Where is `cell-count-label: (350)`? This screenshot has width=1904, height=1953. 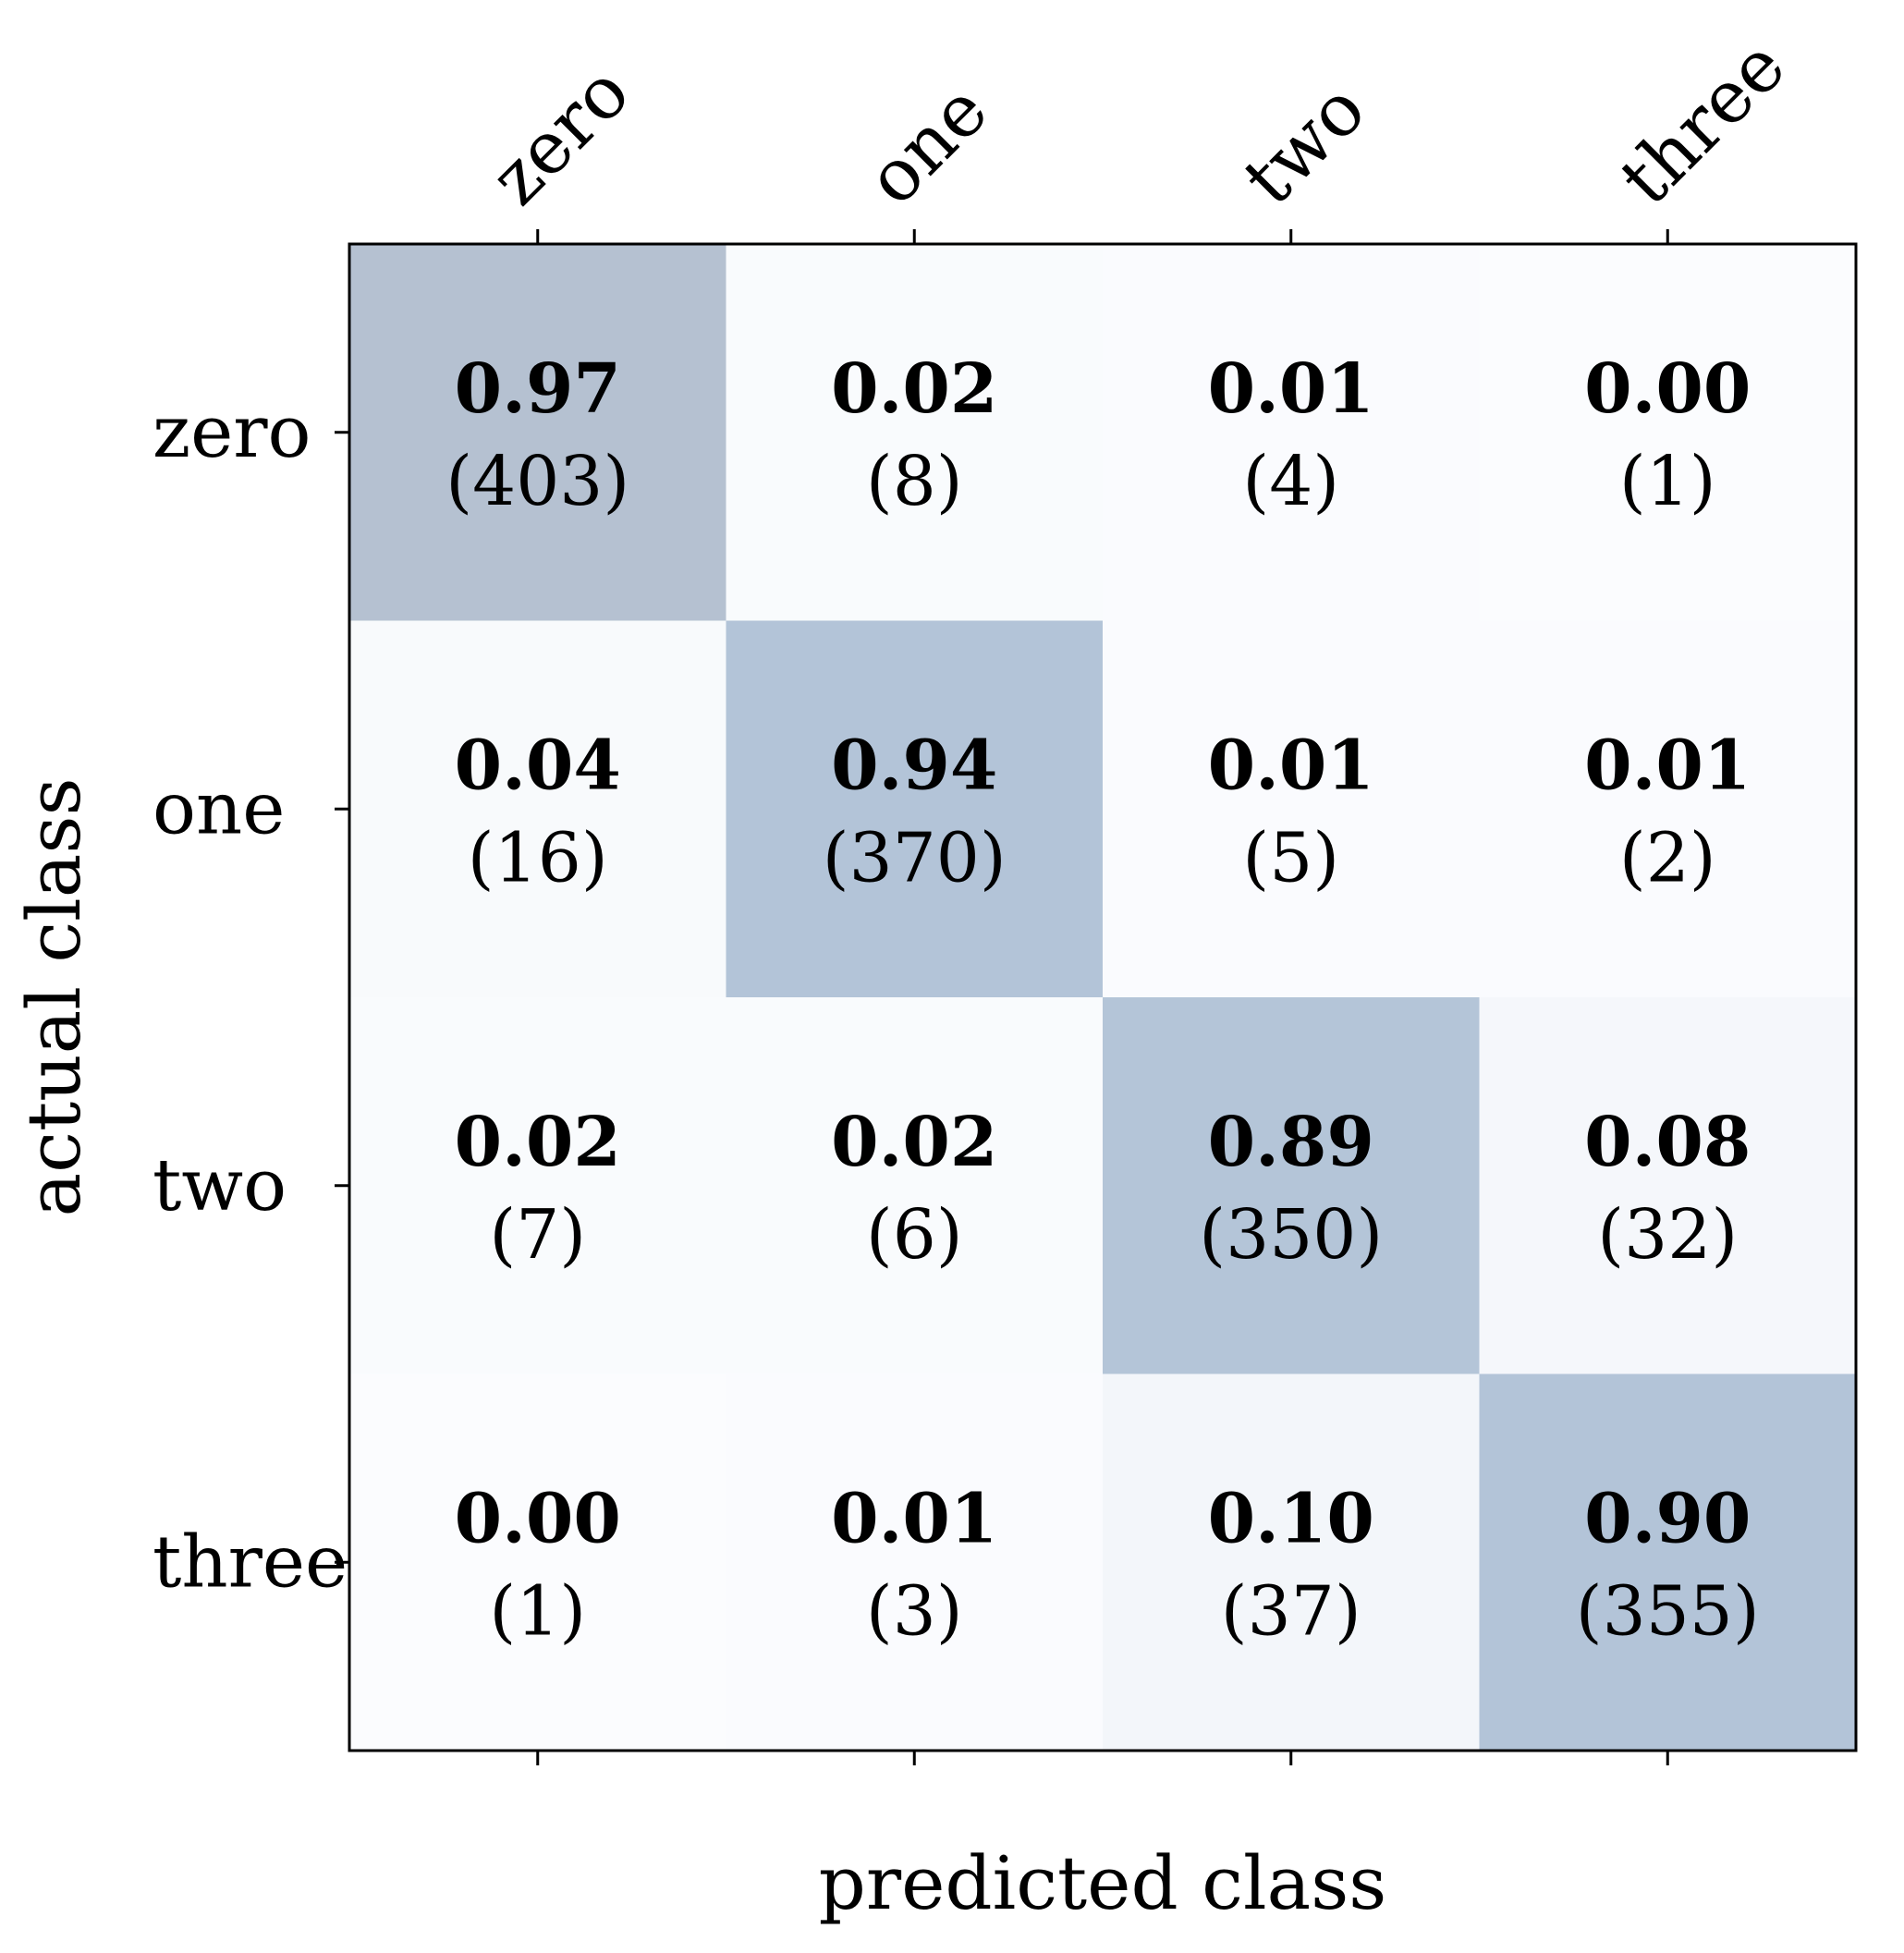 cell-count-label: (350) is located at coordinates (1291, 1235).